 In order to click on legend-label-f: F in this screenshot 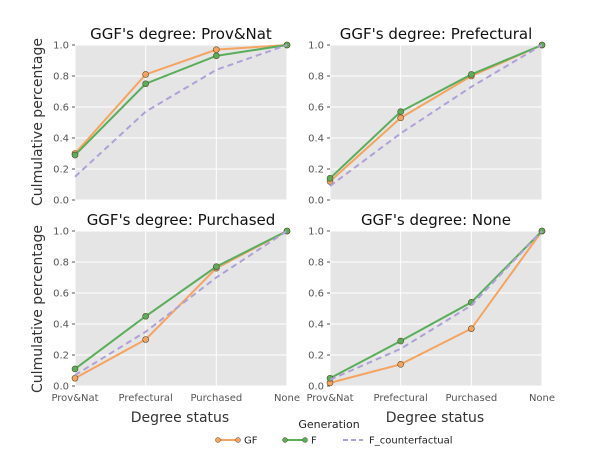, I will do `click(314, 441)`.